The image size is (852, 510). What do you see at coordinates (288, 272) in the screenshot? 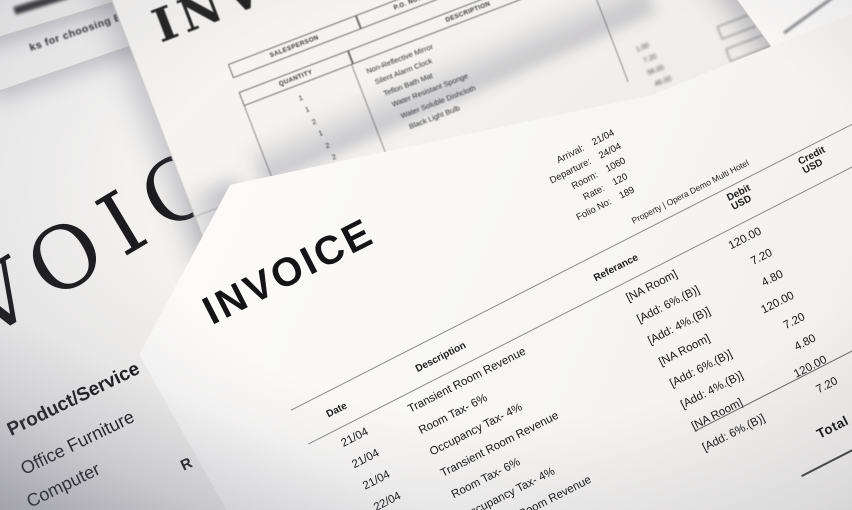
I see `front-invoice-title: INVOICE` at bounding box center [288, 272].